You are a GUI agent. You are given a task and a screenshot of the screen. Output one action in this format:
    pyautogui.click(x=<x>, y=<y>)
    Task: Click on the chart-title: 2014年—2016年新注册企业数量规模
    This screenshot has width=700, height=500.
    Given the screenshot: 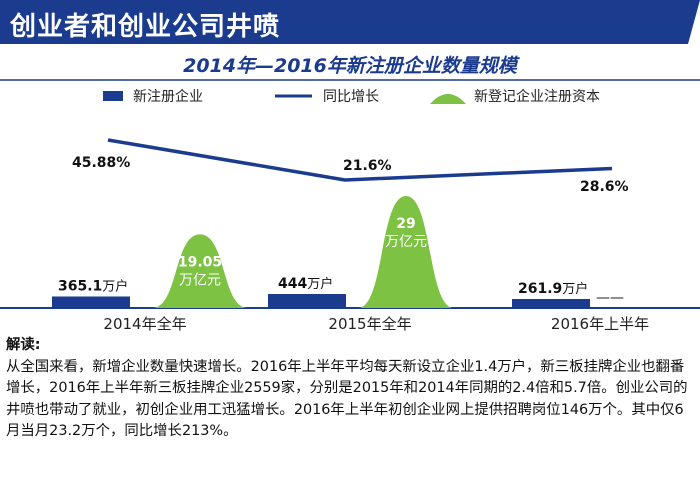 What is the action you would take?
    pyautogui.click(x=352, y=66)
    